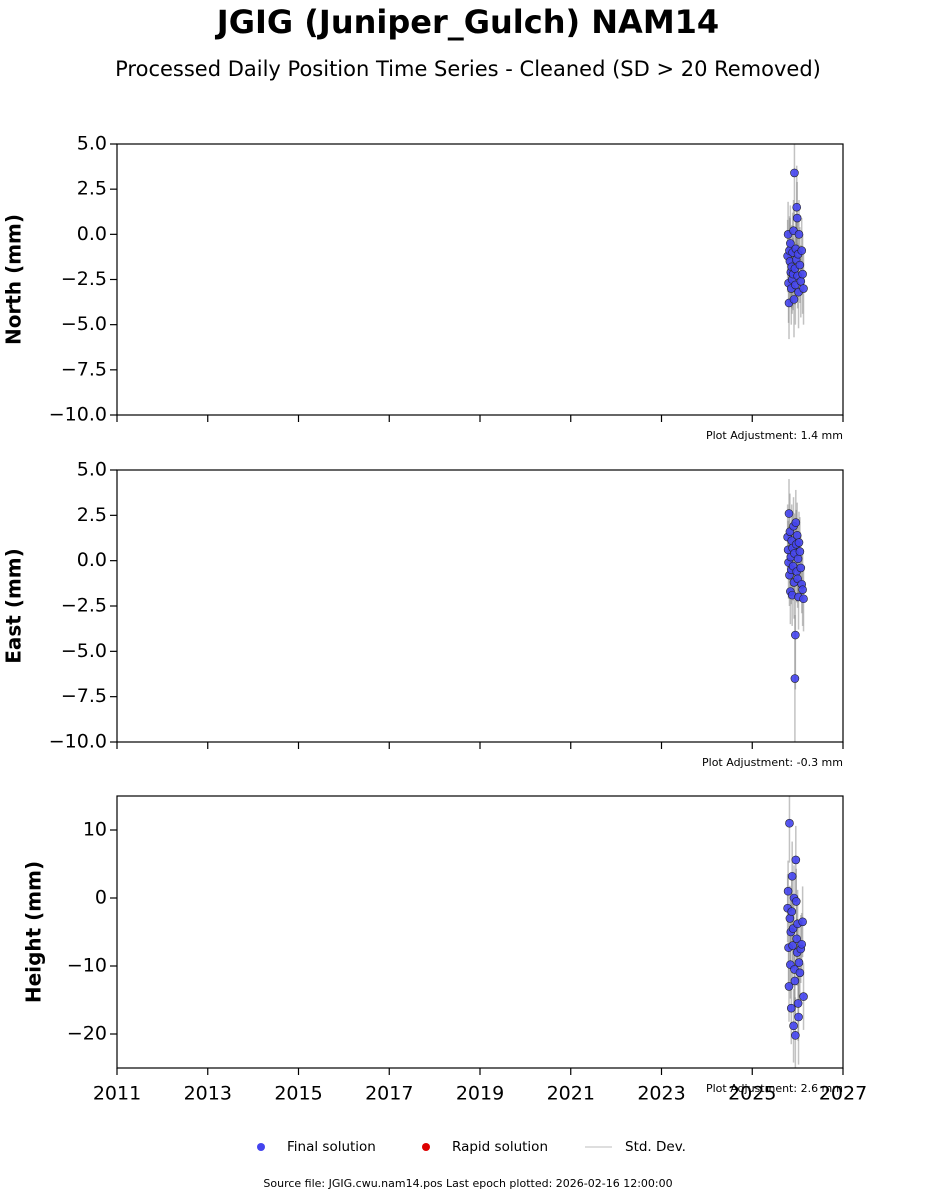 The height and width of the screenshot is (1200, 937). What do you see at coordinates (298, 1094) in the screenshot?
I see `x-tick-label: 2015` at bounding box center [298, 1094].